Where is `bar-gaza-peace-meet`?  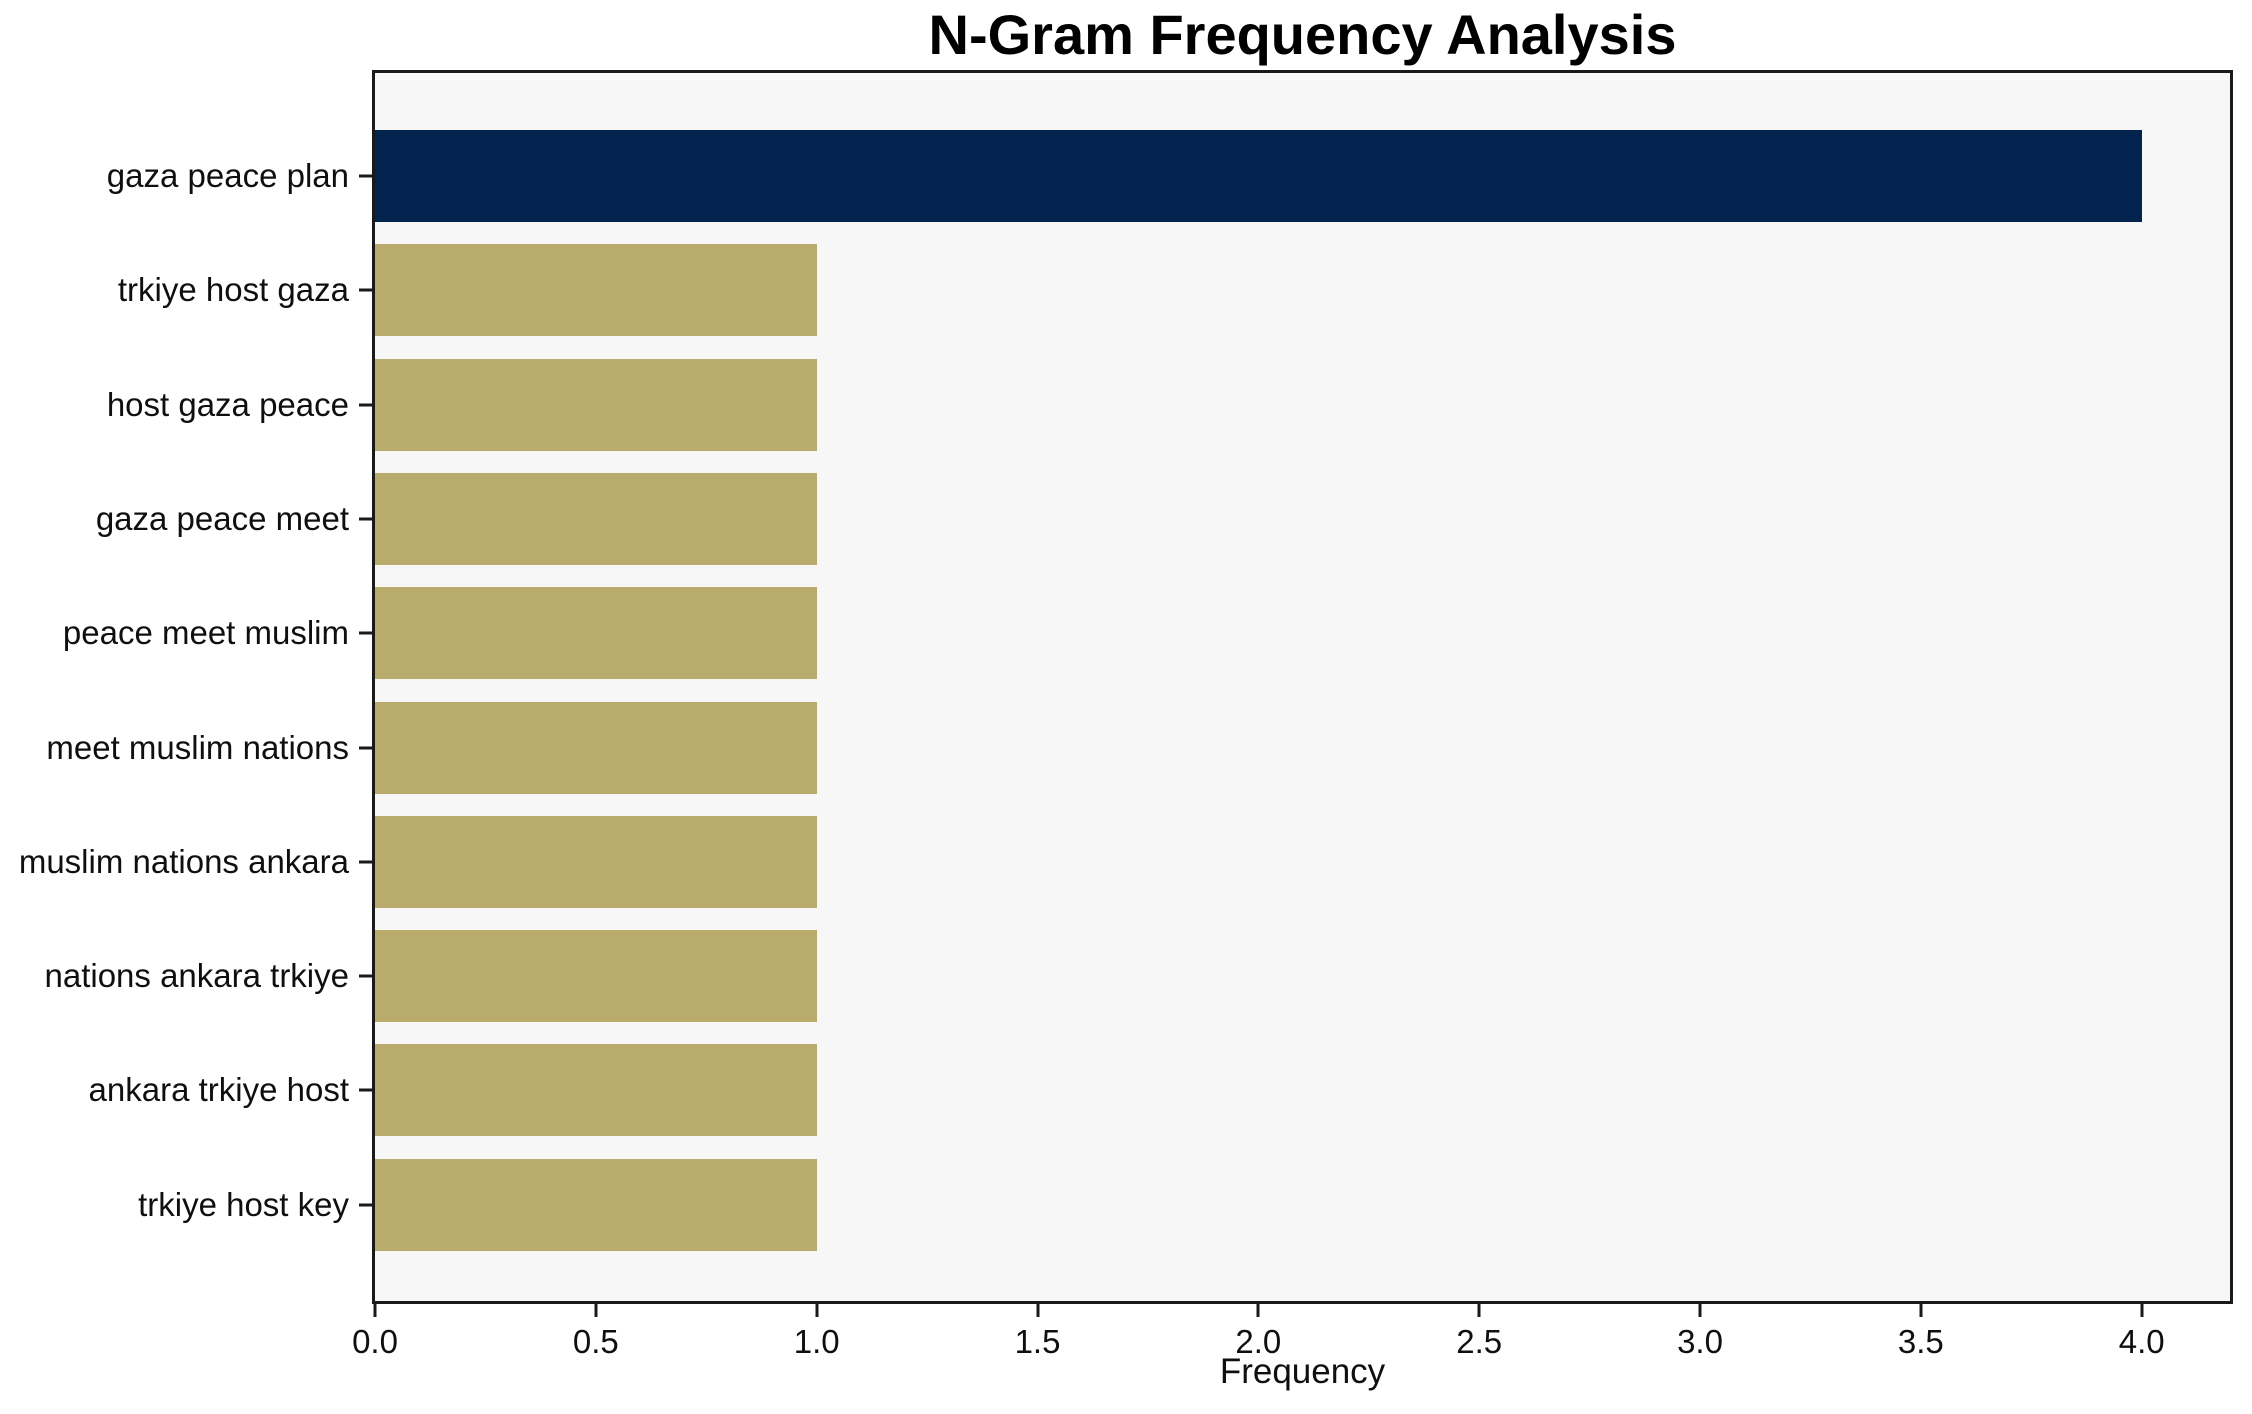 bar-gaza-peace-meet is located at coordinates (596, 518).